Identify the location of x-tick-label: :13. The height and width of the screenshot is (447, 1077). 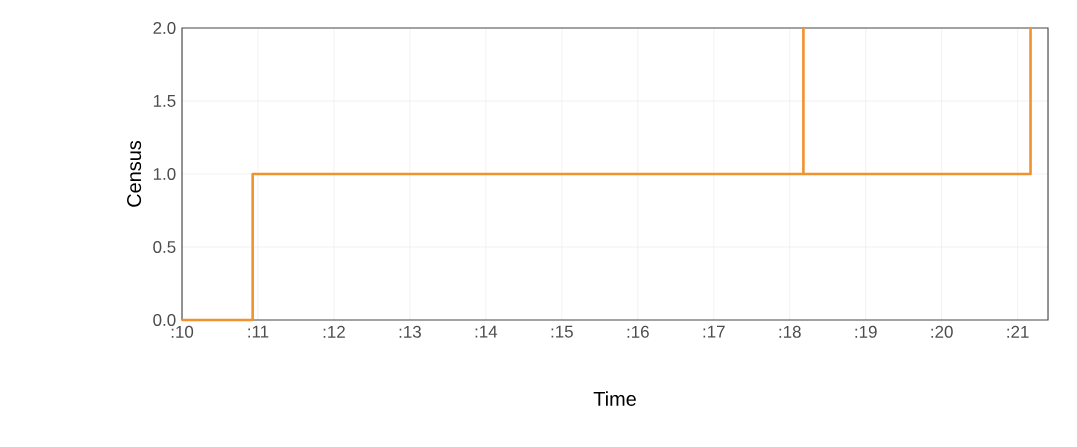
(410, 331).